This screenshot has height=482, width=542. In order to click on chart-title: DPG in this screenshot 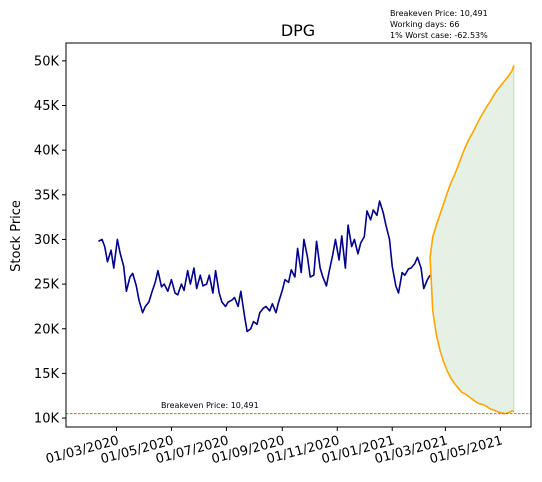, I will do `click(298, 30)`.